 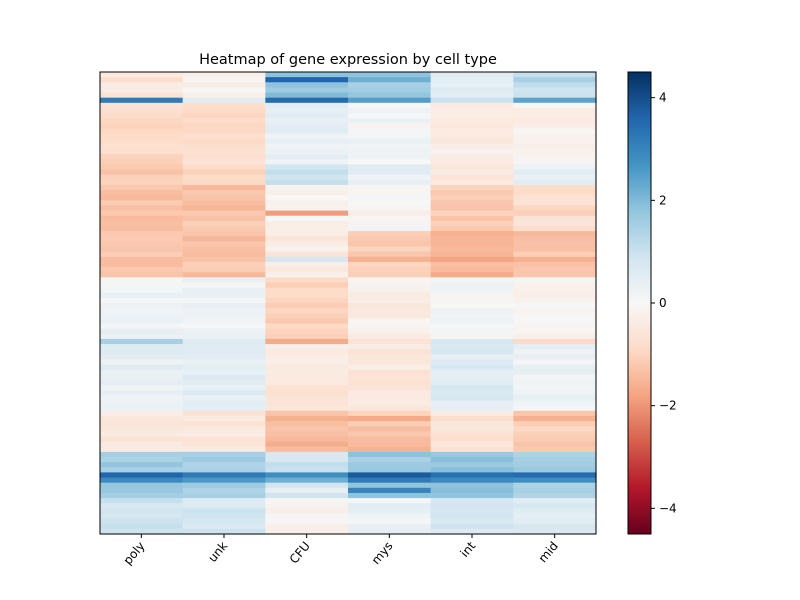 What do you see at coordinates (663, 98) in the screenshot?
I see `colorbar-tick-label: 4` at bounding box center [663, 98].